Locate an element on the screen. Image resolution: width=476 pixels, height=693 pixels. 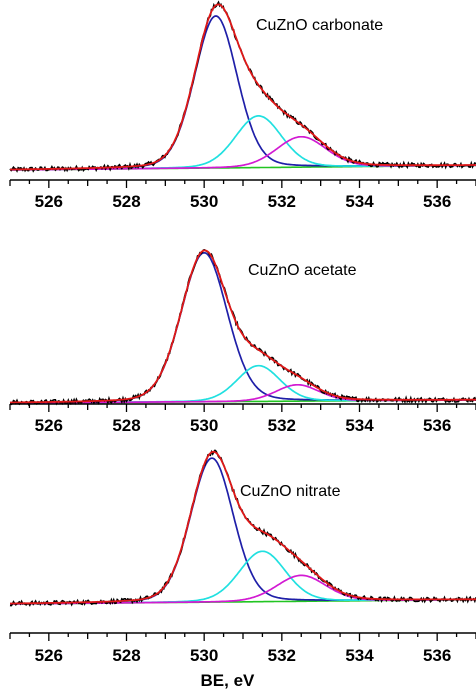
panel-title: CuZnO acetate is located at coordinates (302, 270).